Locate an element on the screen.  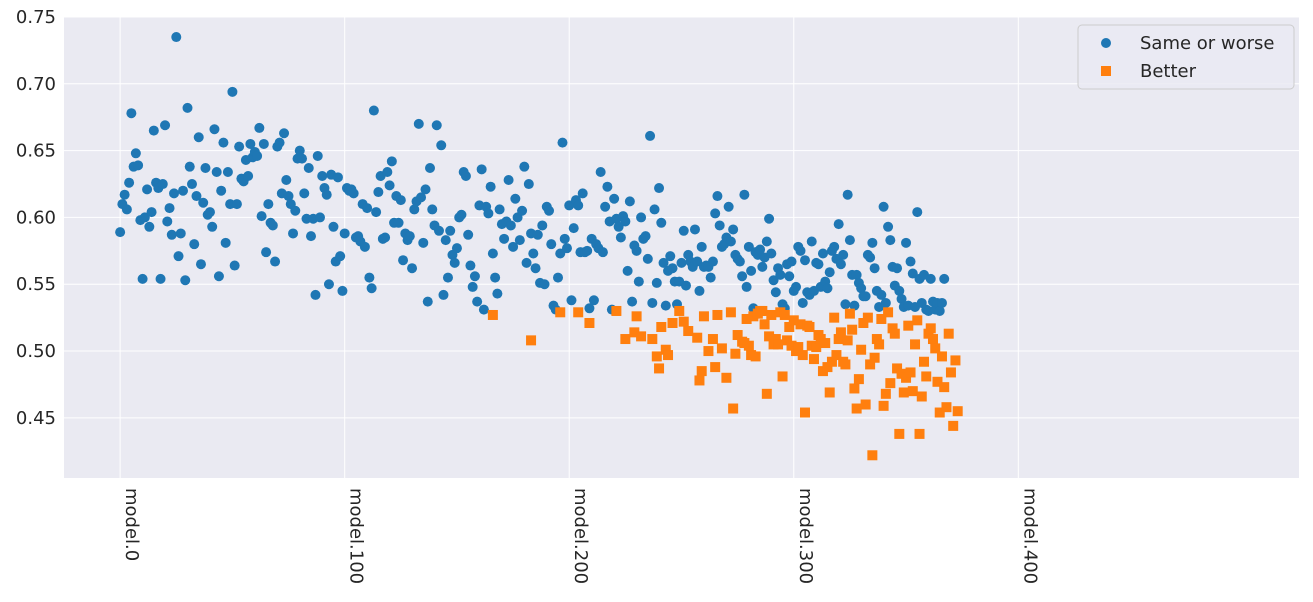
y-tick-label: 0.75 is located at coordinates (36, 17).